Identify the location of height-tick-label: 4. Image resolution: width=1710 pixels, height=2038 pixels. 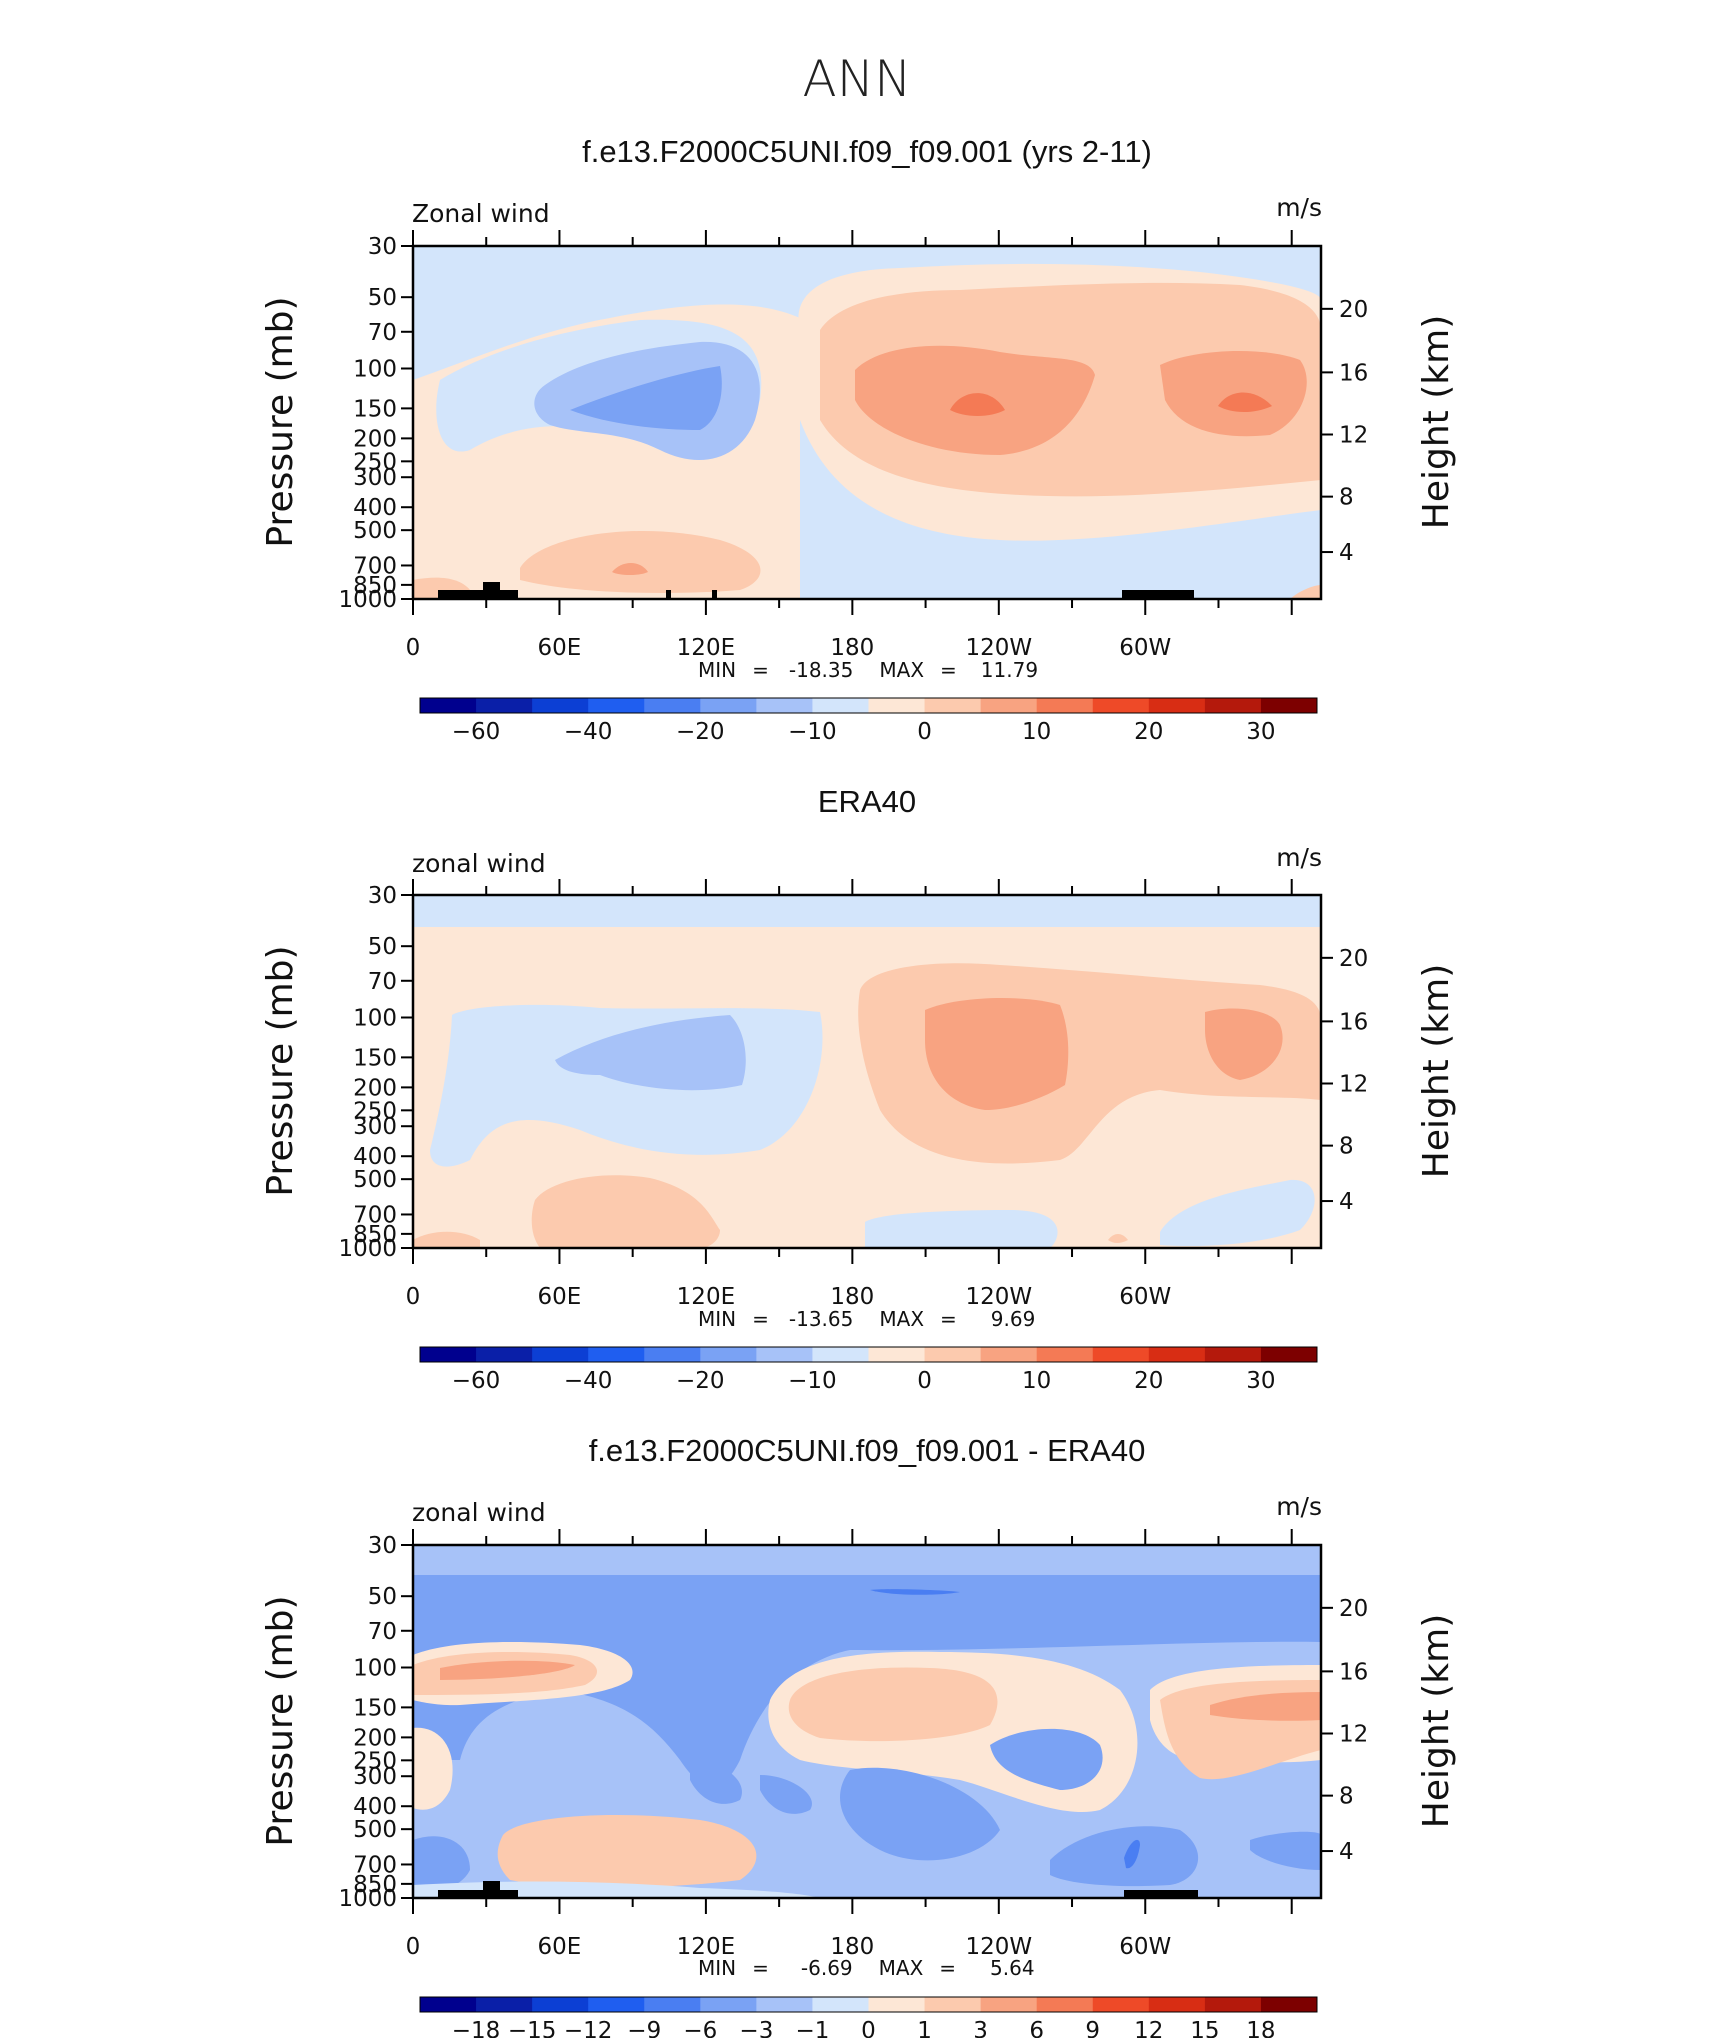
(1346, 1202).